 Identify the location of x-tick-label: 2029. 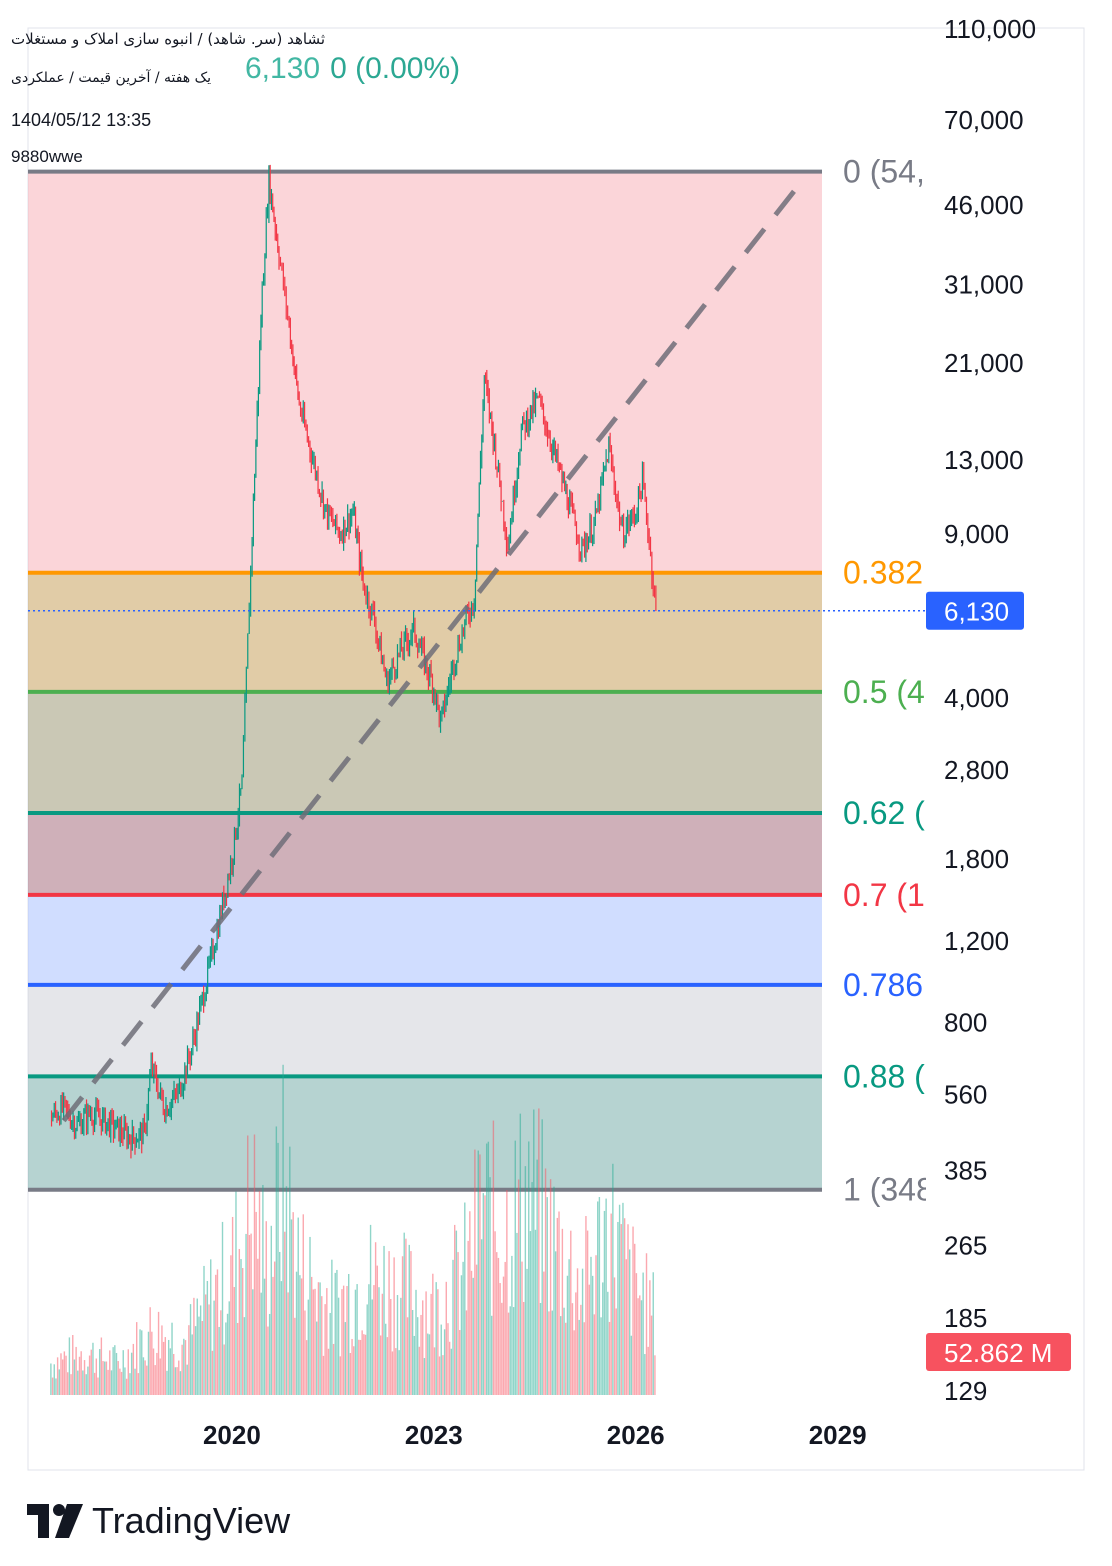
(838, 1435).